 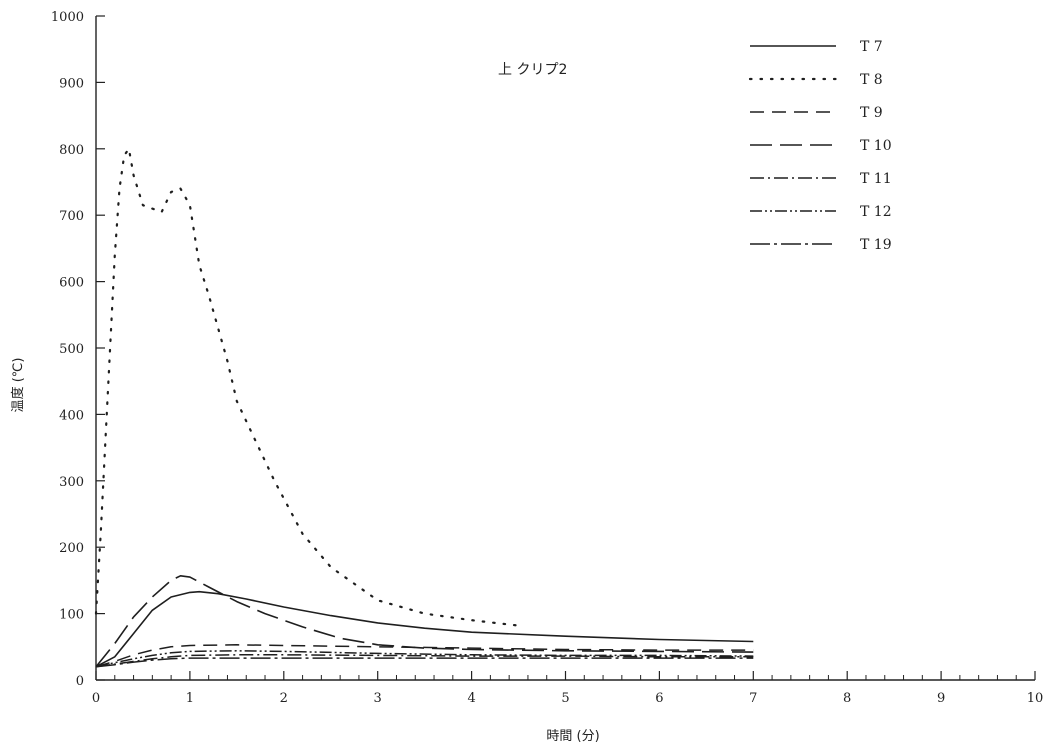 I want to click on legend-label: T 12, so click(x=876, y=212).